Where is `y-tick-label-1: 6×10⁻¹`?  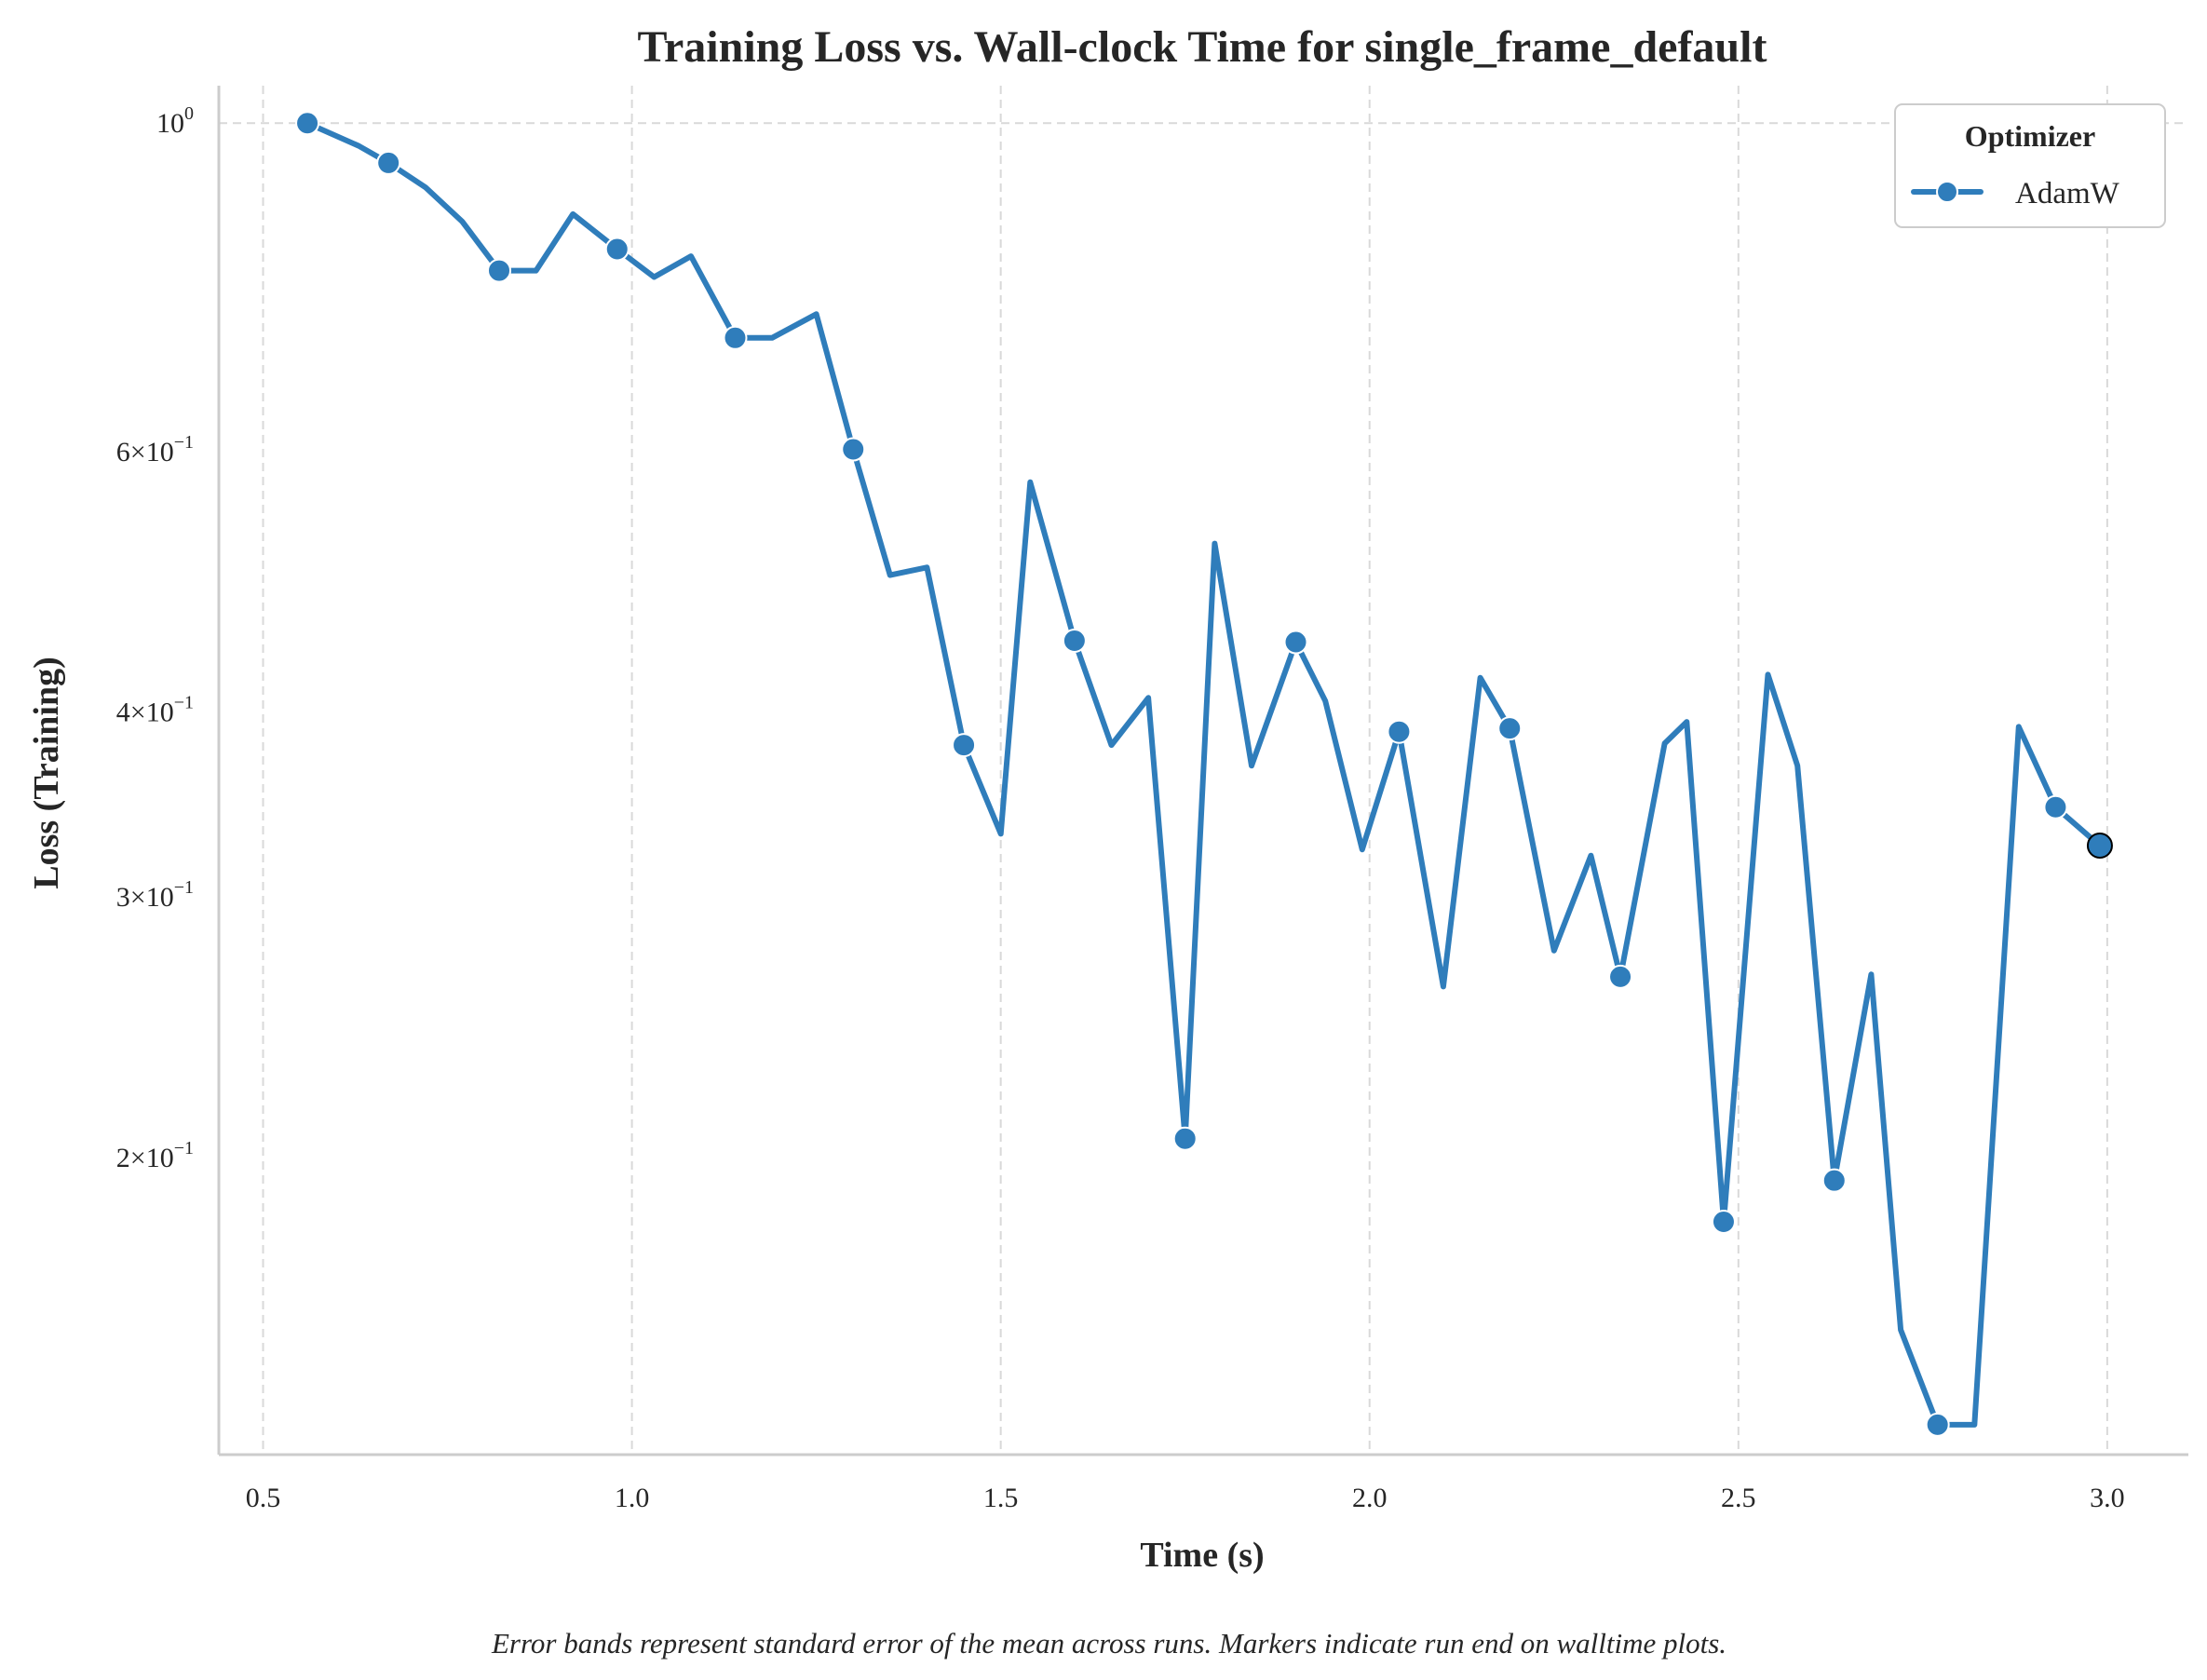
y-tick-label-1: 6×10⁻¹ is located at coordinates (155, 449).